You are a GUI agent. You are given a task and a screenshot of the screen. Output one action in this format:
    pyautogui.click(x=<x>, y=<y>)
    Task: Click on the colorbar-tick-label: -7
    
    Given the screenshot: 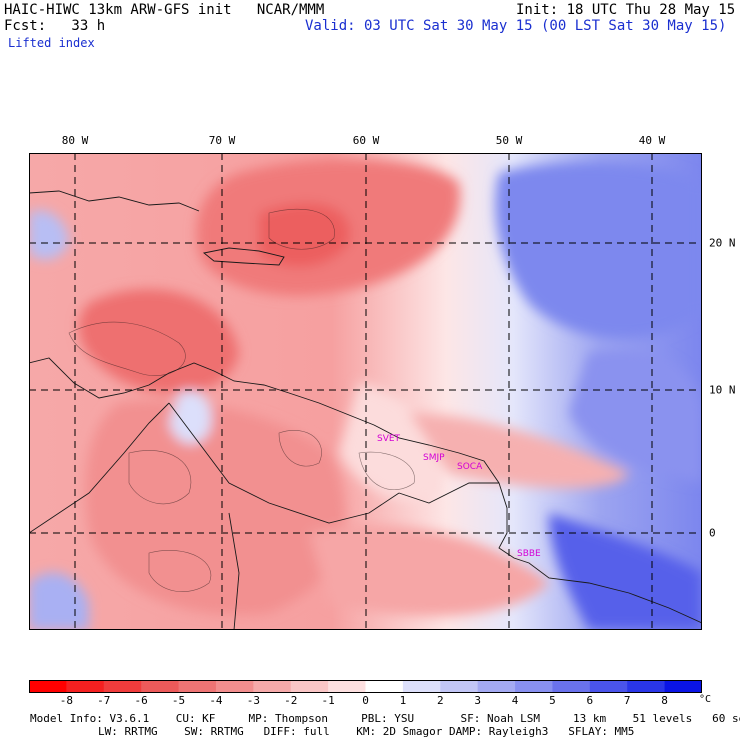 What is the action you would take?
    pyautogui.click(x=104, y=700)
    